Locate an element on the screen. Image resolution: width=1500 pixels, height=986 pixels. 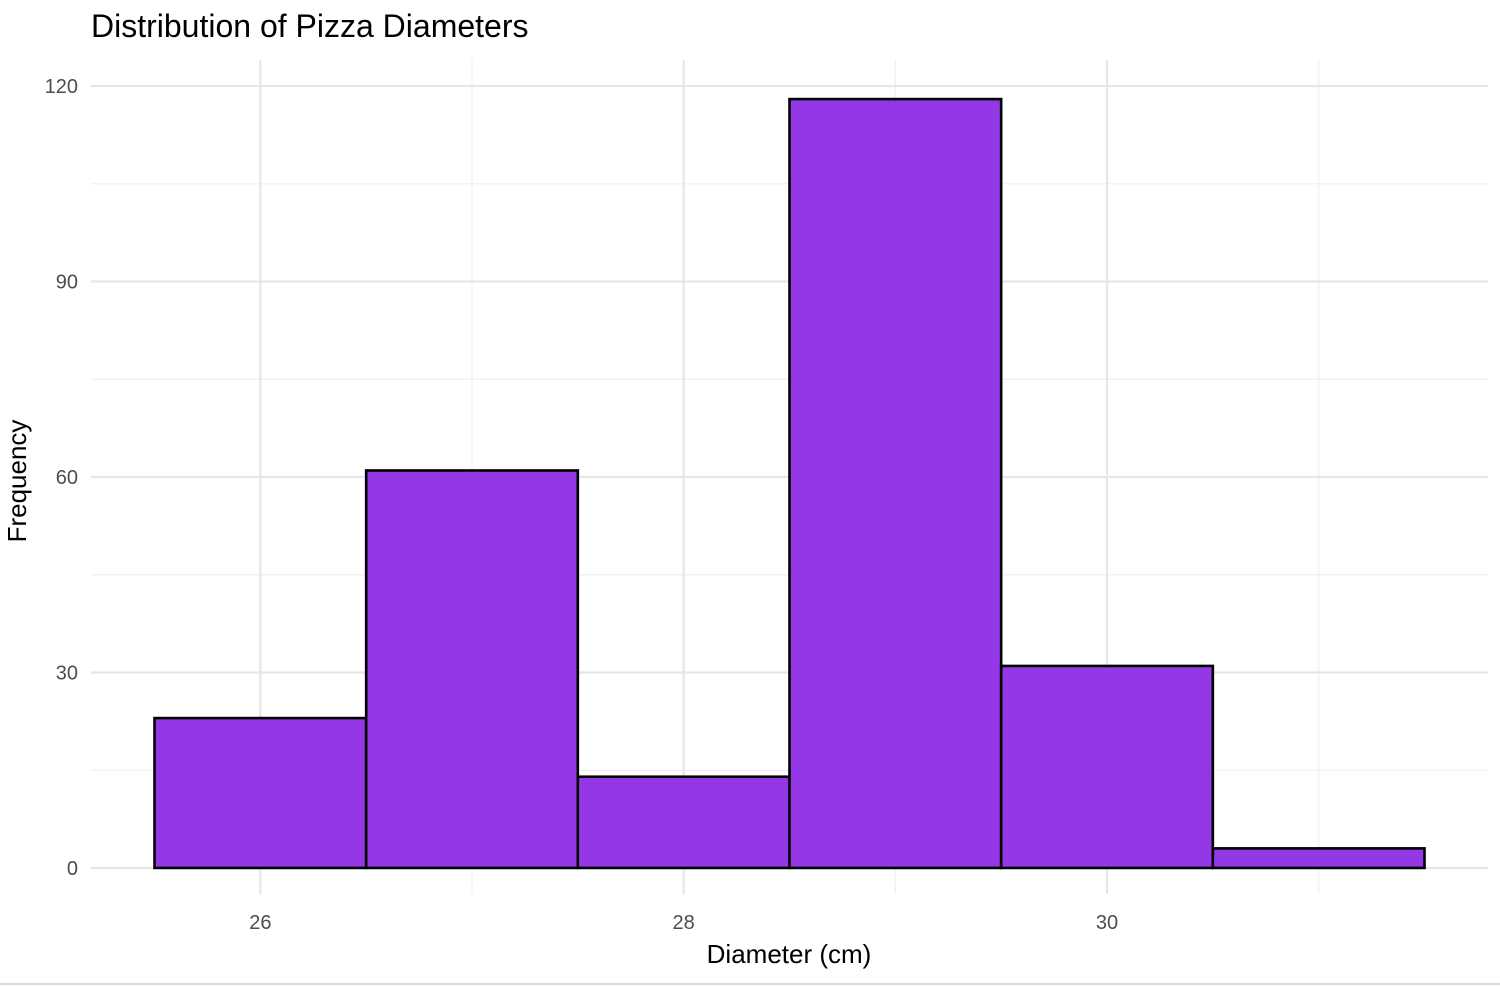
y-tick-label: 90 is located at coordinates (67, 283).